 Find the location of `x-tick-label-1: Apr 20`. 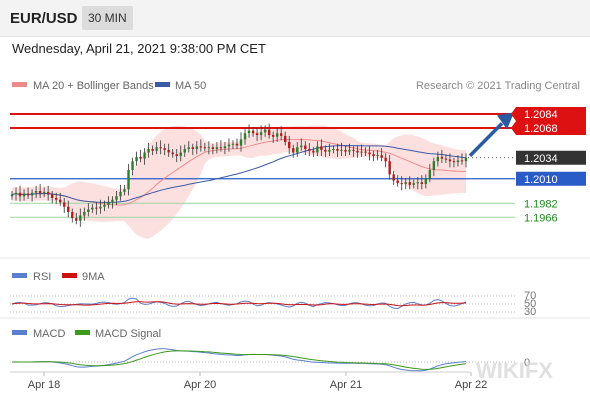

x-tick-label-1: Apr 20 is located at coordinates (200, 385).